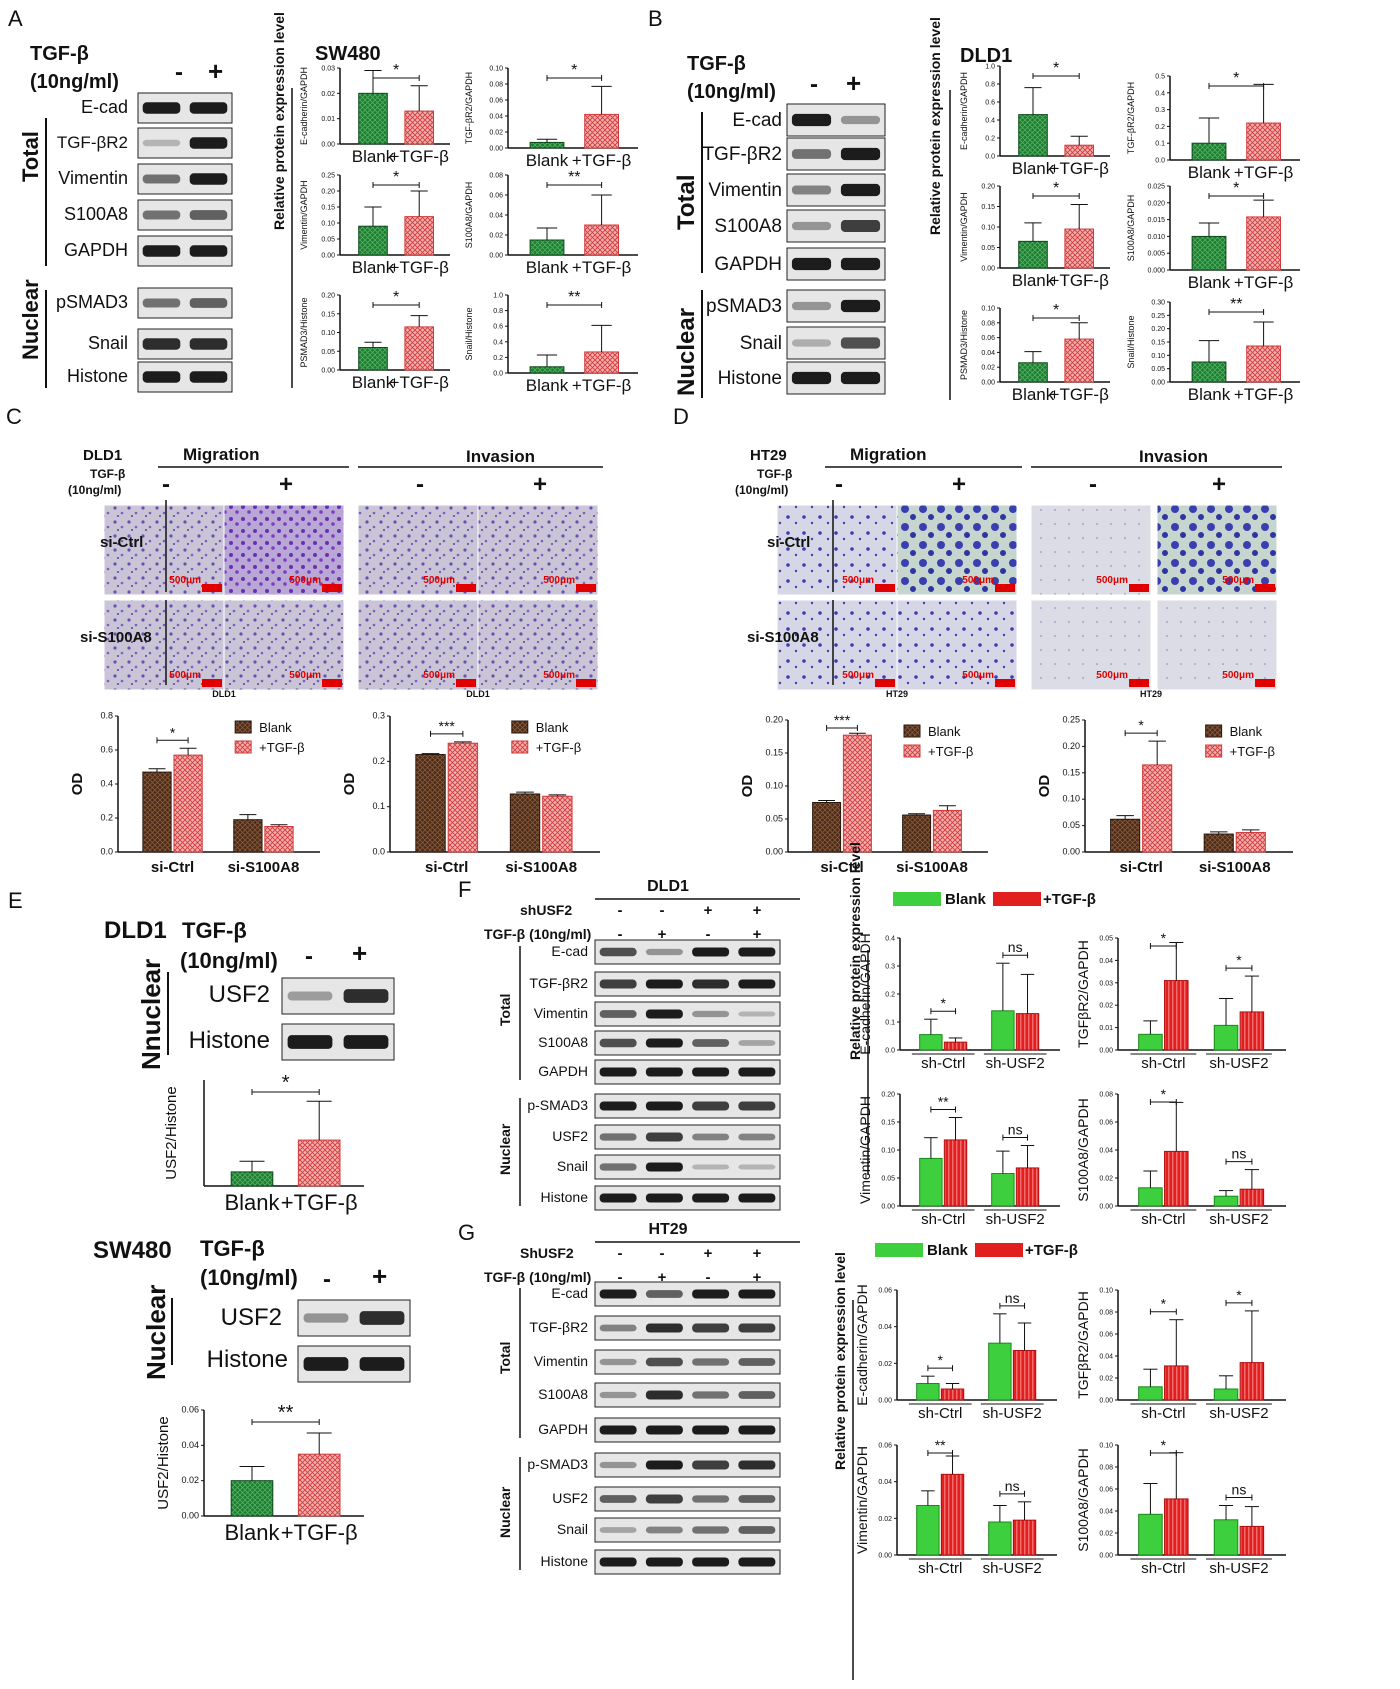 This screenshot has height=1689, width=1400. I want to click on panel-label-e: E, so click(15, 900).